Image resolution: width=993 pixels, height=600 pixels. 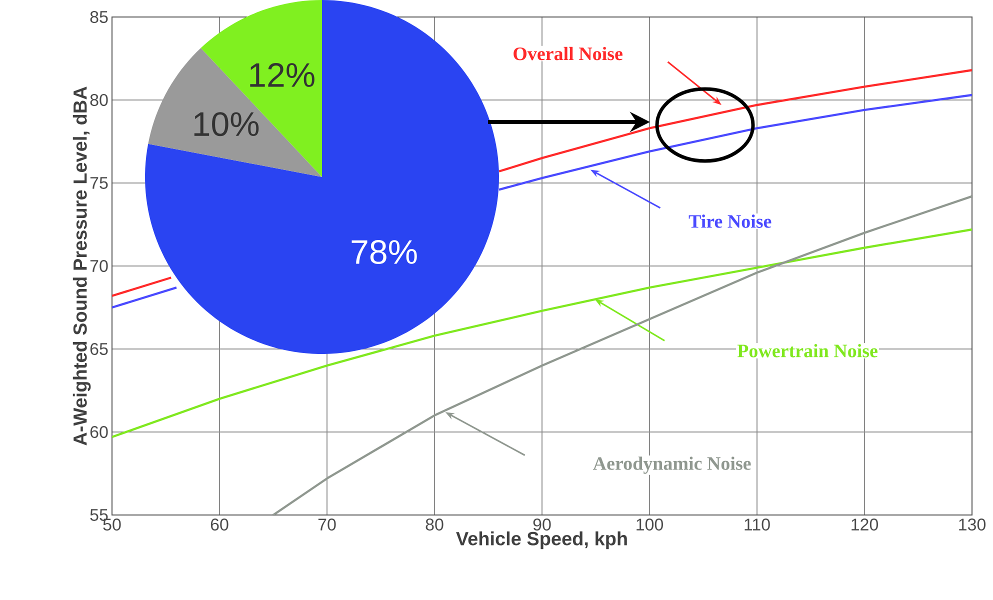 What do you see at coordinates (807, 351) in the screenshot?
I see `text: Powertrain Noise` at bounding box center [807, 351].